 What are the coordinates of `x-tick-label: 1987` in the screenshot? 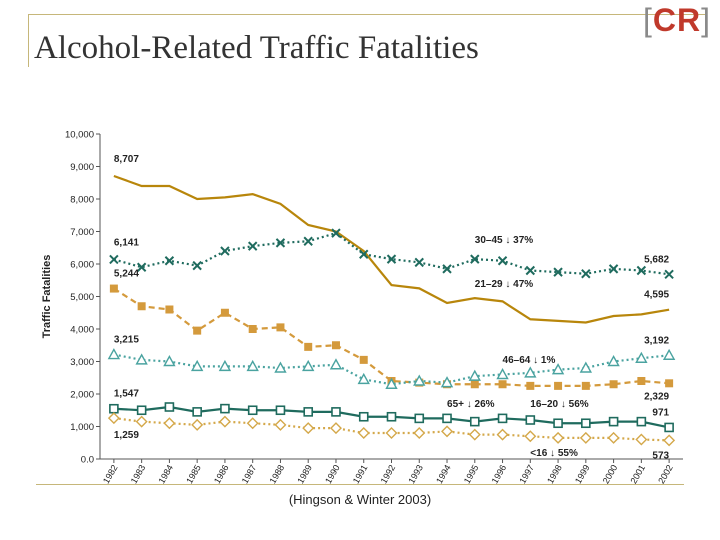 It's located at (249, 474).